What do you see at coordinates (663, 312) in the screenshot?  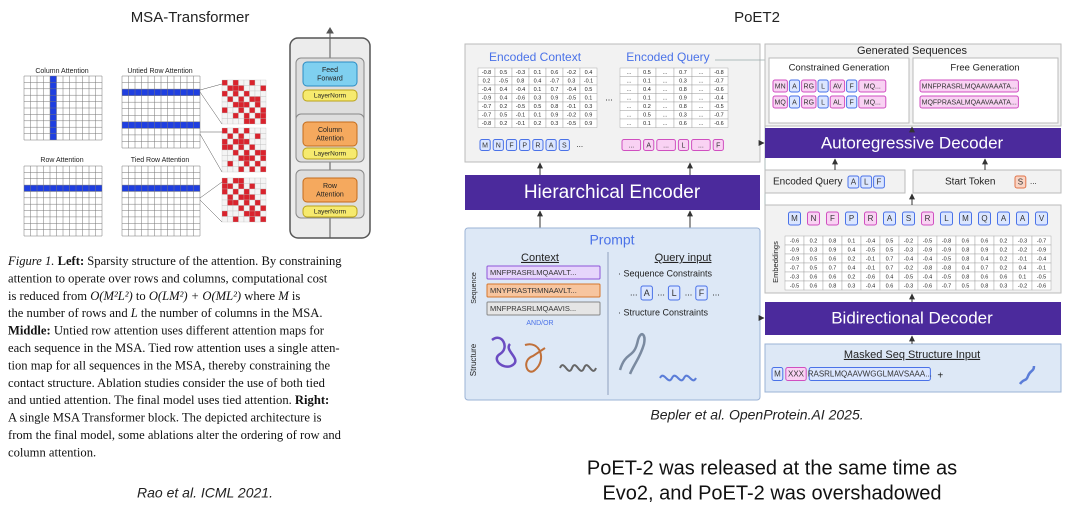 I see `constraint-label: · Structure Constraints` at bounding box center [663, 312].